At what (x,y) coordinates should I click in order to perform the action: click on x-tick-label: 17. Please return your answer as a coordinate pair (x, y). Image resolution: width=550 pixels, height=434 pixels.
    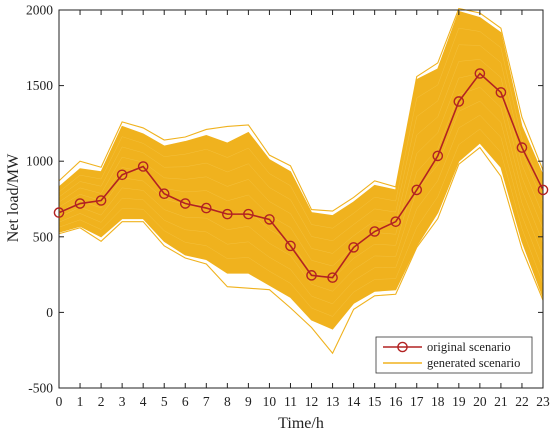
    Looking at the image, I should click on (417, 401).